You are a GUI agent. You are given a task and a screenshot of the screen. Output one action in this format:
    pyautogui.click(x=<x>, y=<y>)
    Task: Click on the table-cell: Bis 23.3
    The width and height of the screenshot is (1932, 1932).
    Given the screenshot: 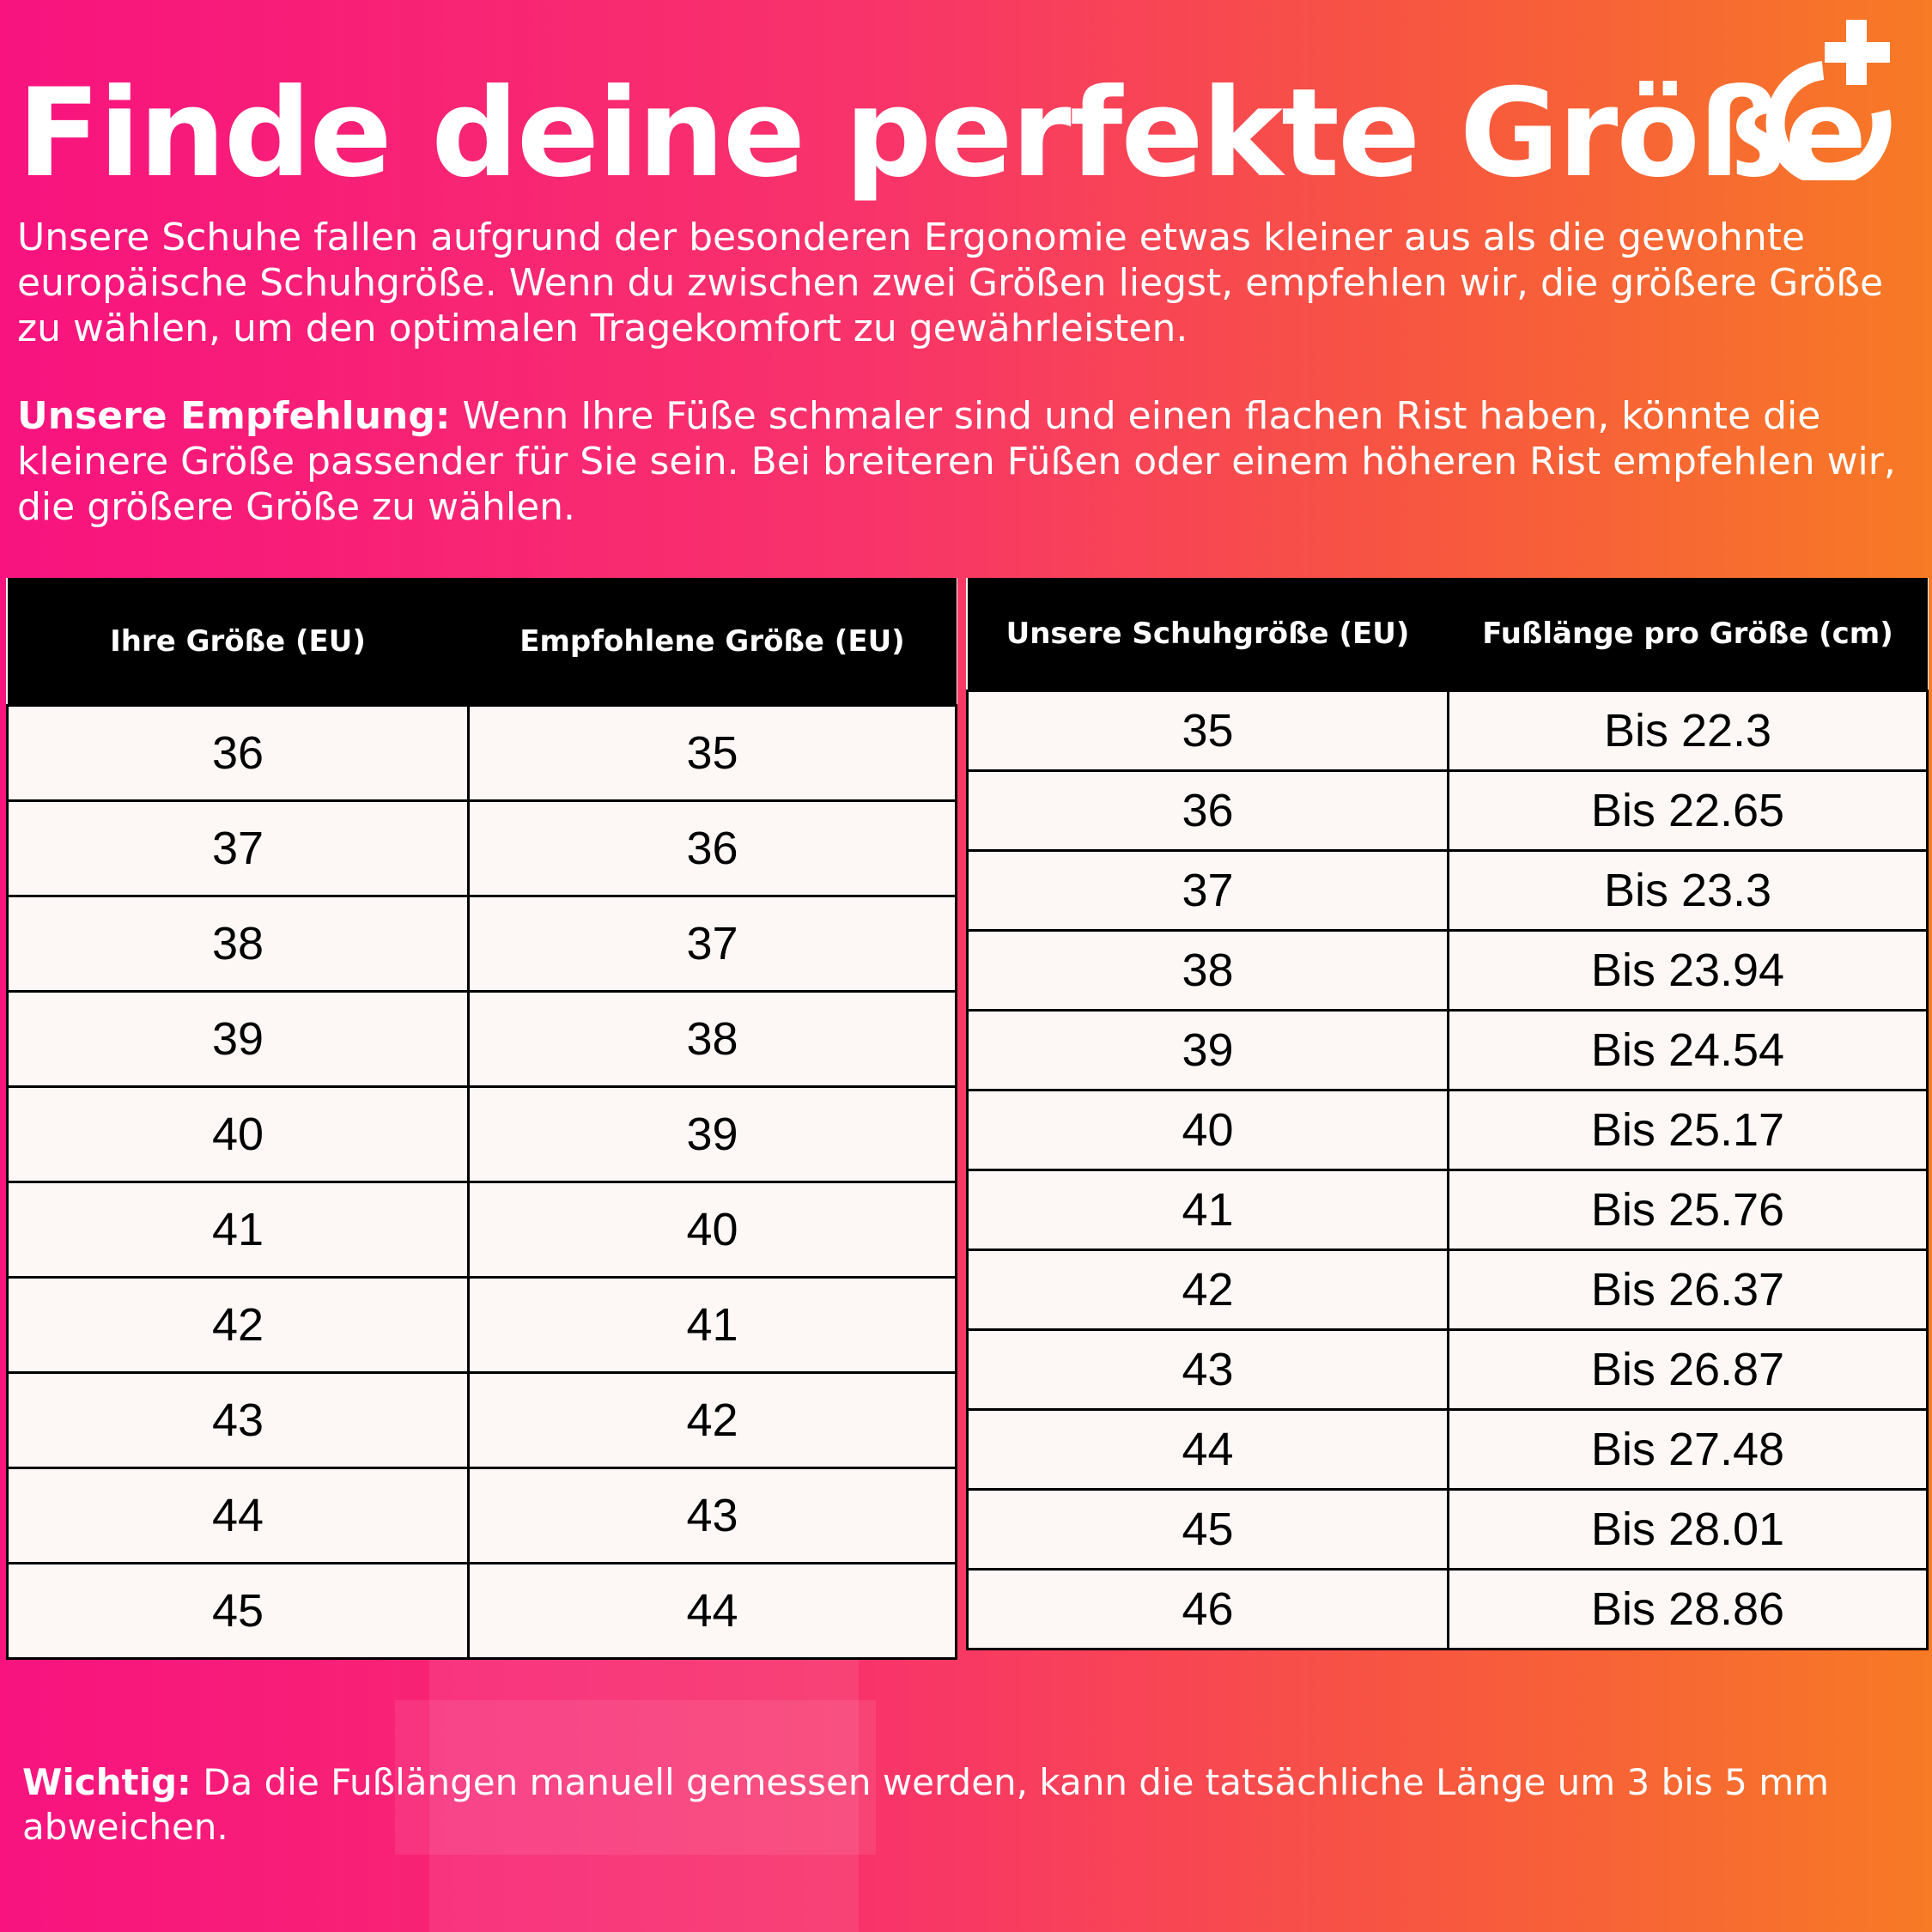 What is the action you would take?
    pyautogui.click(x=1688, y=890)
    